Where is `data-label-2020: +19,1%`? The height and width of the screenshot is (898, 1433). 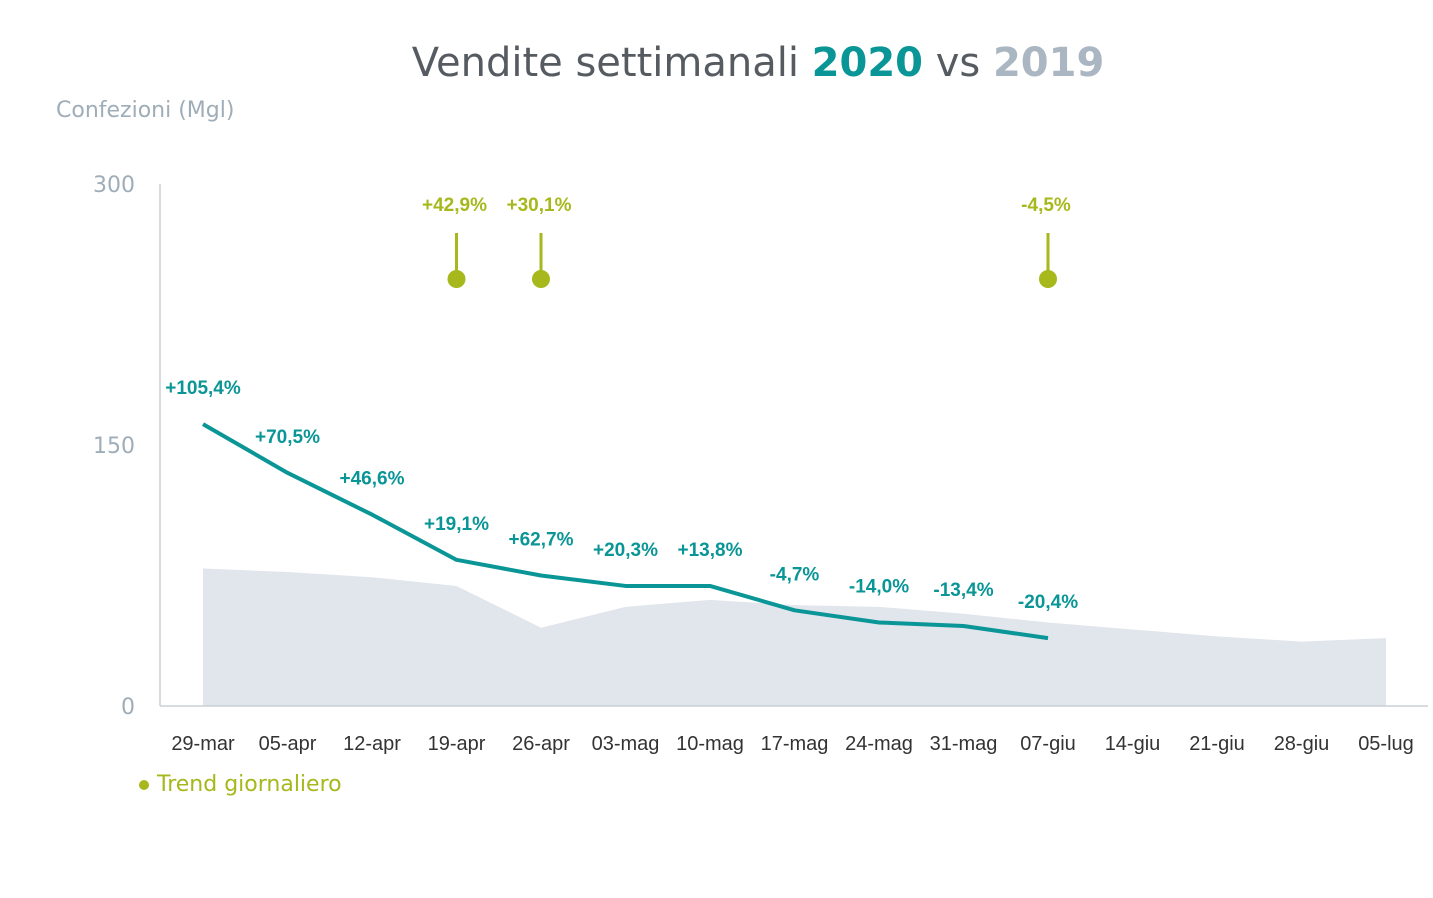 data-label-2020: +19,1% is located at coordinates (456, 524).